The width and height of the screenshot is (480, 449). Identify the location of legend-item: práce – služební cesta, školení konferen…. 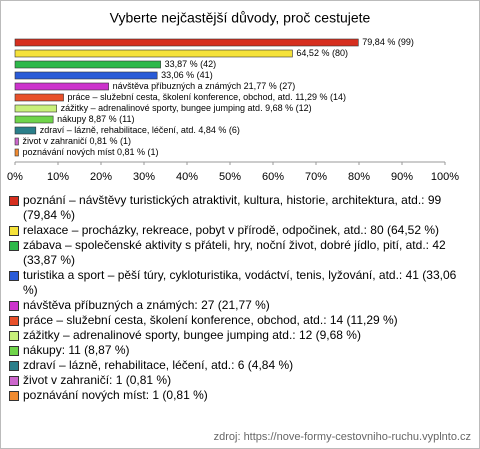
(240, 320).